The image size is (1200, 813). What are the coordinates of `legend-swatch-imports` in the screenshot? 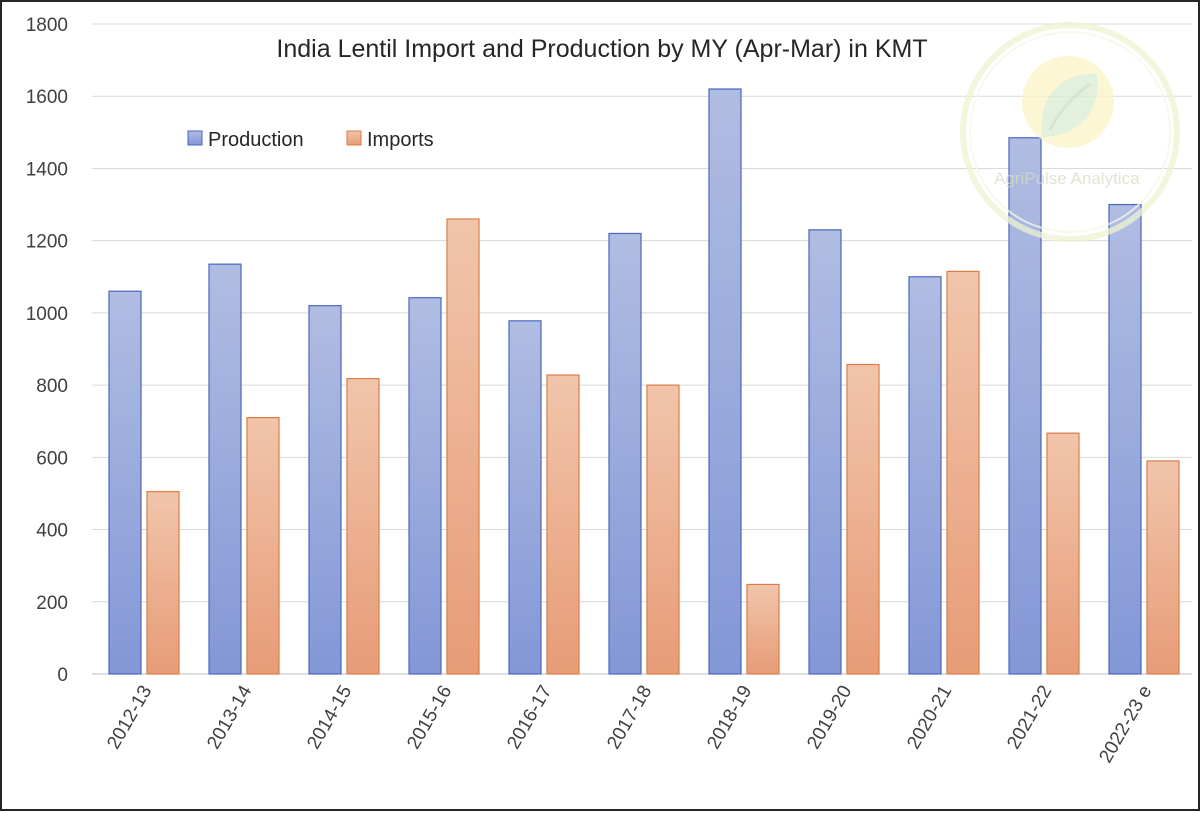 It's located at (354, 138).